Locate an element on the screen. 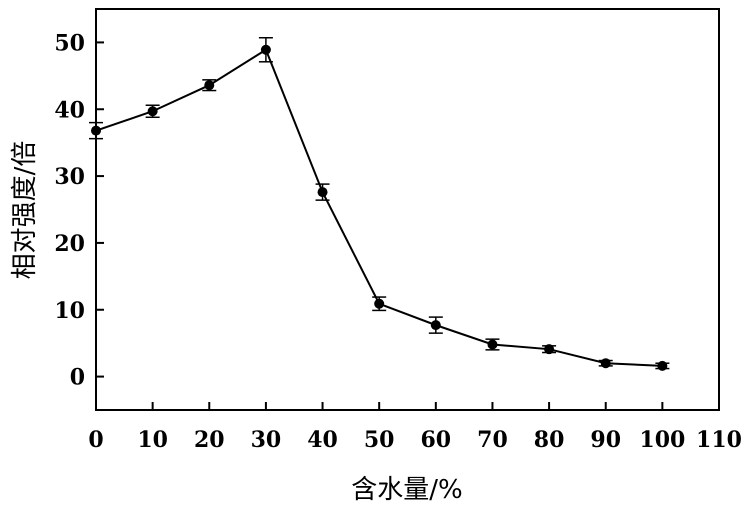 This screenshot has height=507, width=751. x-axis-ticks is located at coordinates (407, 406).